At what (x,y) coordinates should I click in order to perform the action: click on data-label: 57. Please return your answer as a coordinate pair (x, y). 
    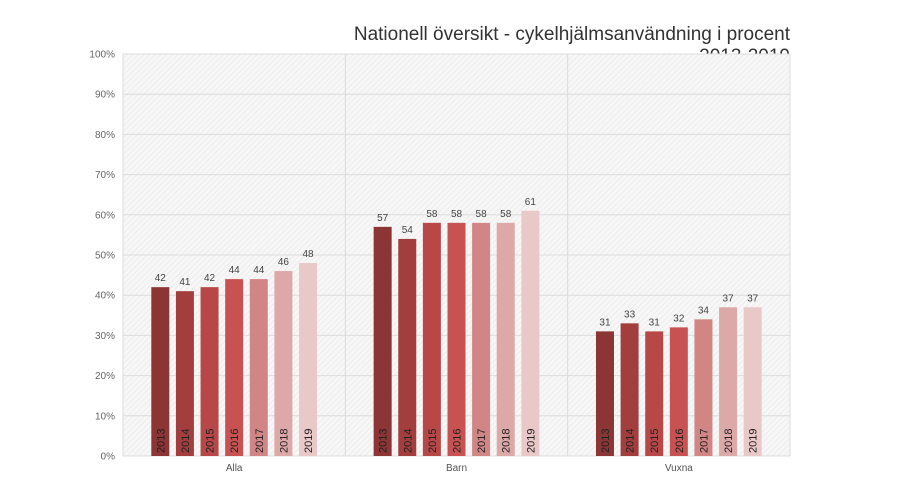
    Looking at the image, I should click on (383, 218).